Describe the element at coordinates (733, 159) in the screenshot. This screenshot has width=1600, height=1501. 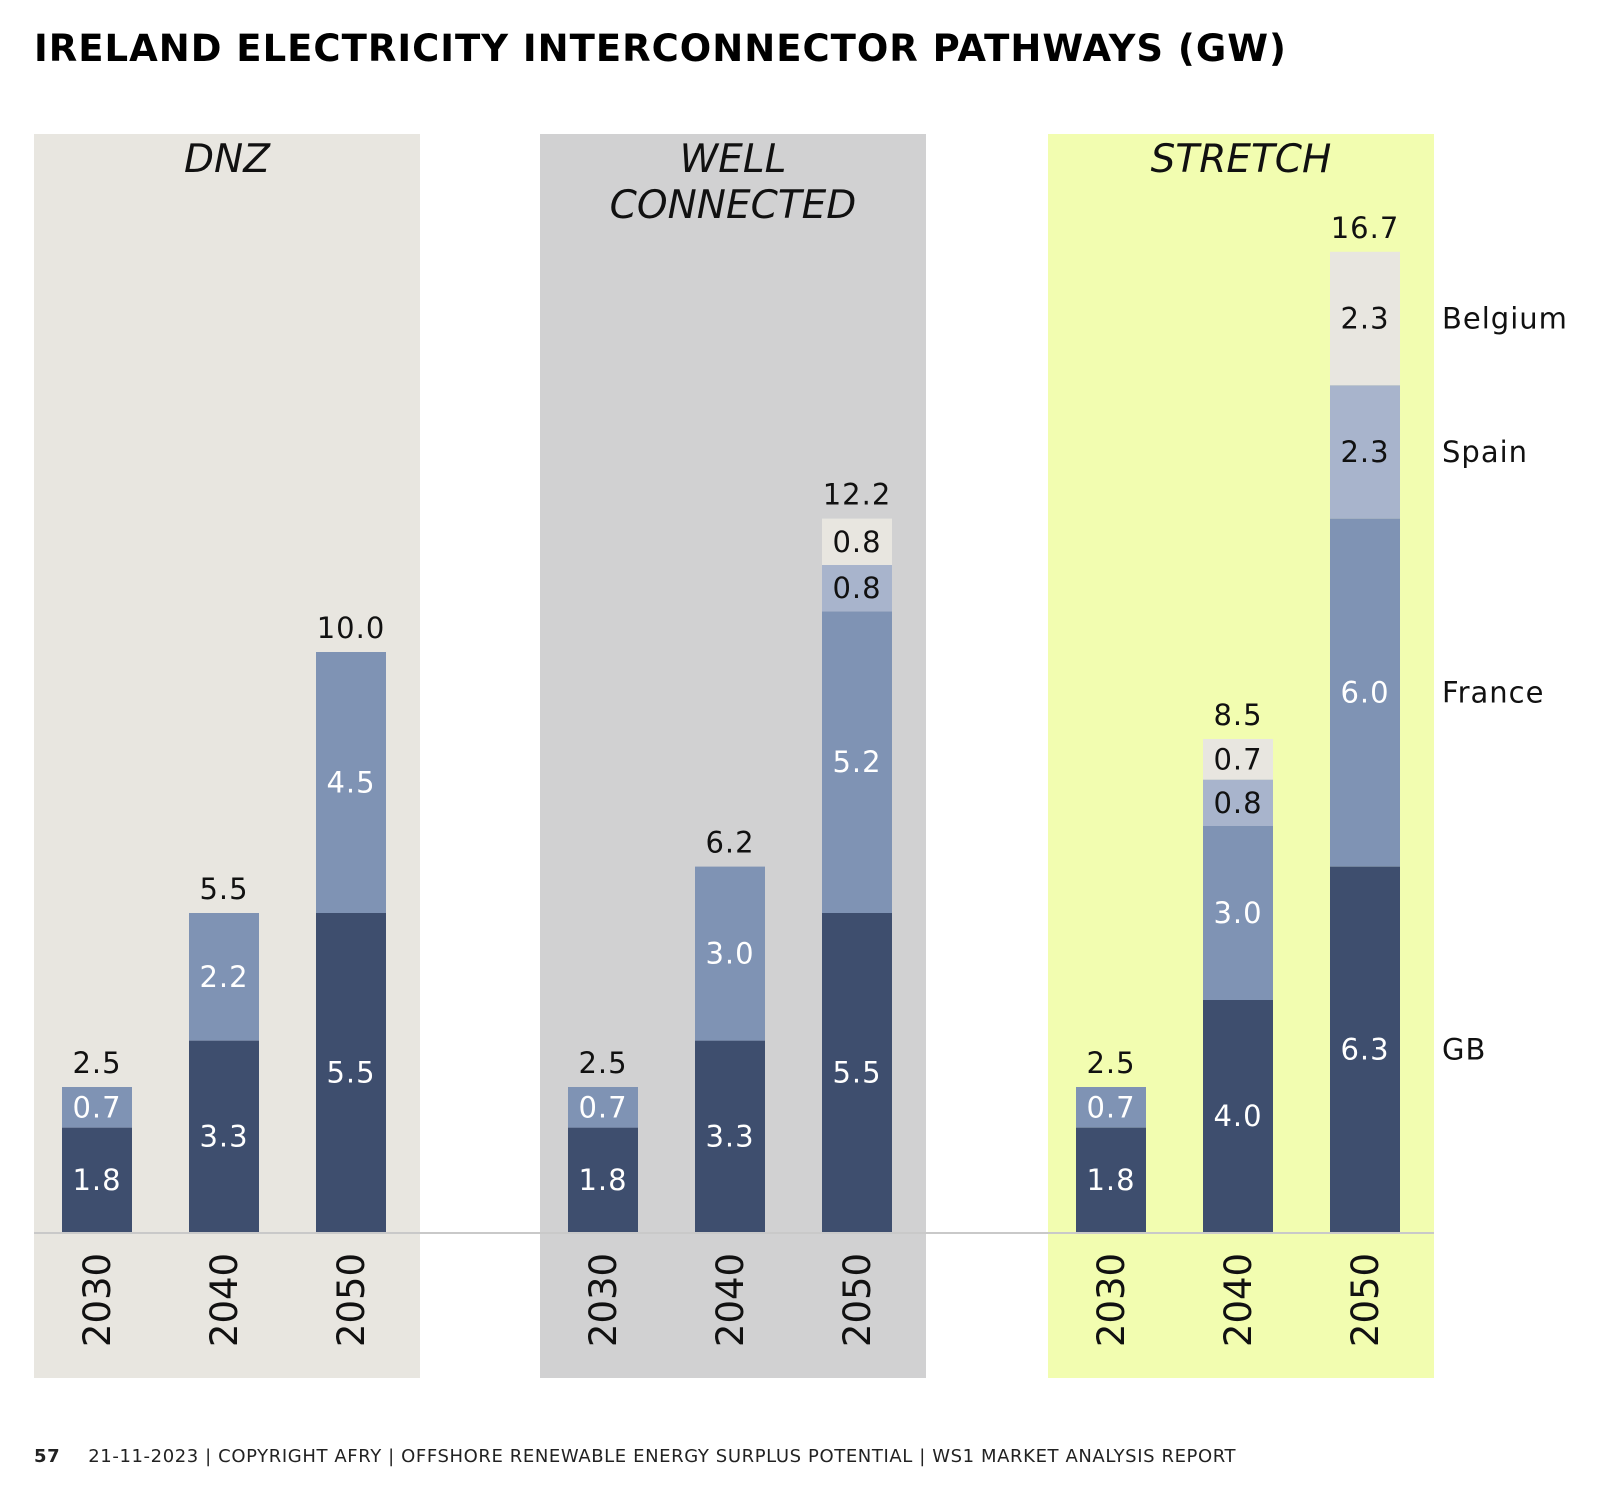
I see `panel-title: WELL` at that location.